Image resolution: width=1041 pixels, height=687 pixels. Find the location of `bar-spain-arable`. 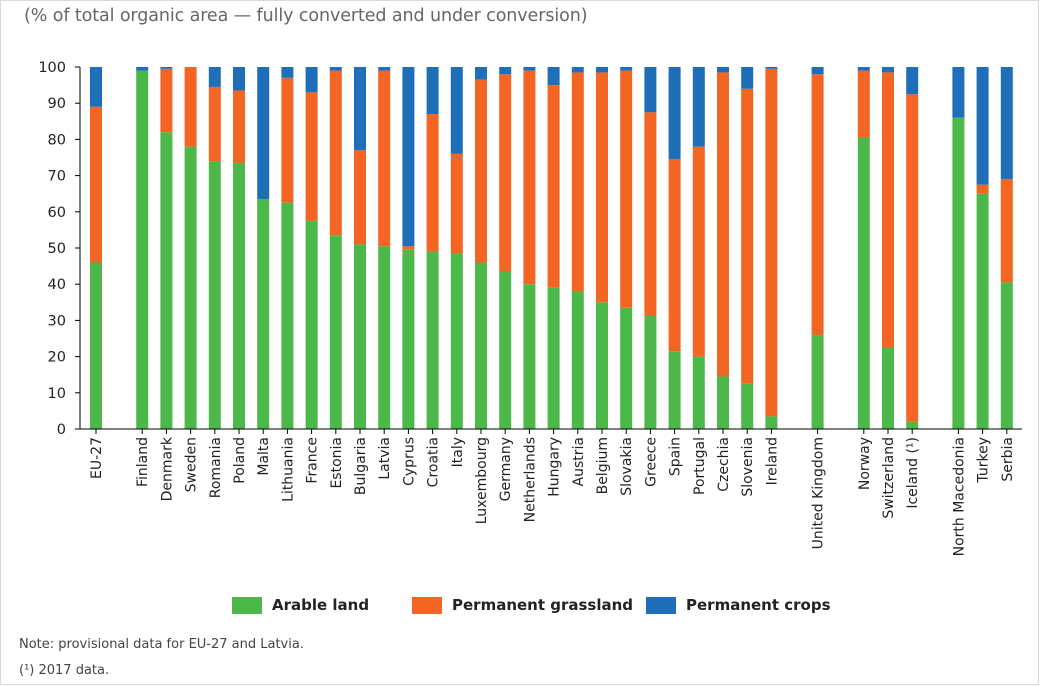

bar-spain-arable is located at coordinates (674, 390).